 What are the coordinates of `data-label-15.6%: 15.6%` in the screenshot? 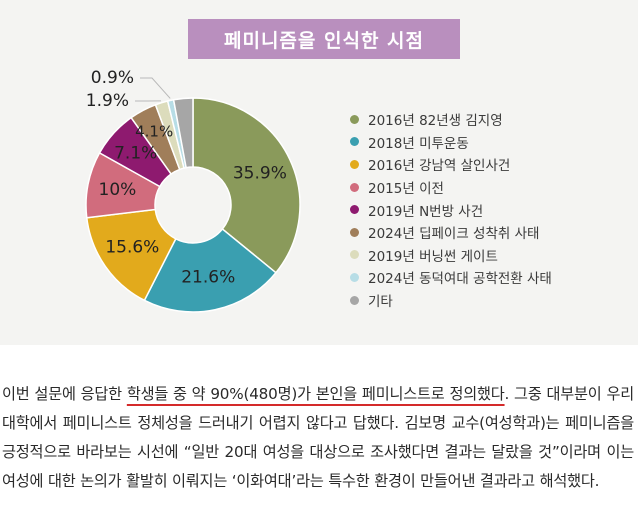 It's located at (132, 247).